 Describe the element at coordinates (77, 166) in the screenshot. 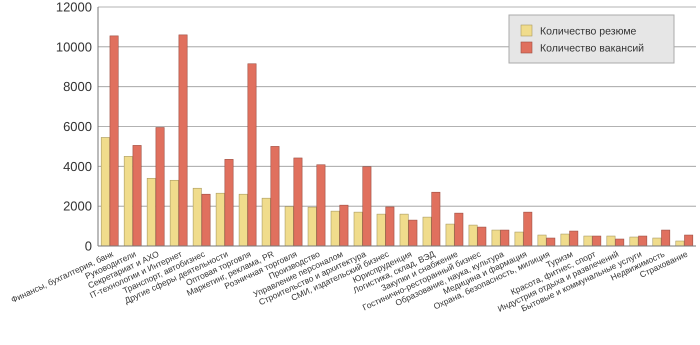

I see `y-tick-label: 4000` at that location.